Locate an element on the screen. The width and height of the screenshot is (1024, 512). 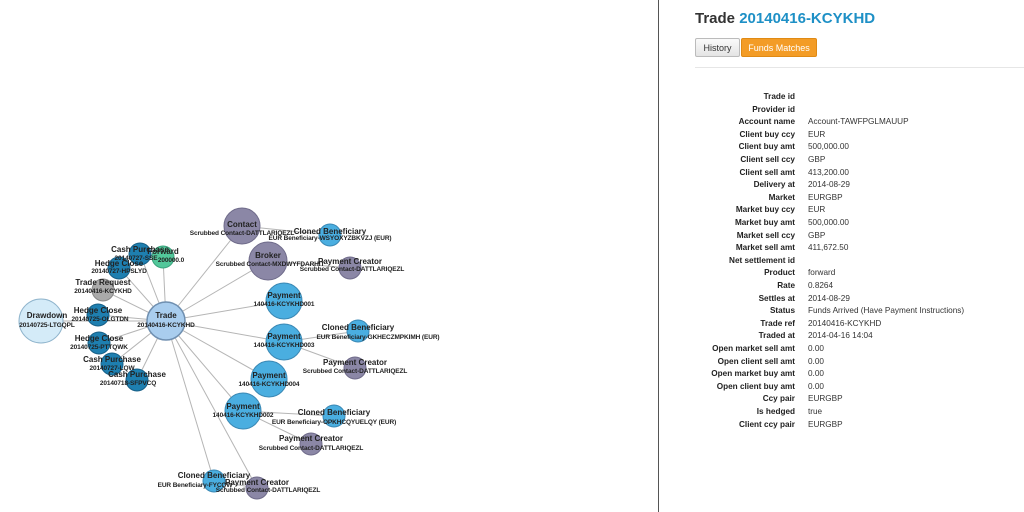
graph-node-hc1 is located at coordinates (119, 268).